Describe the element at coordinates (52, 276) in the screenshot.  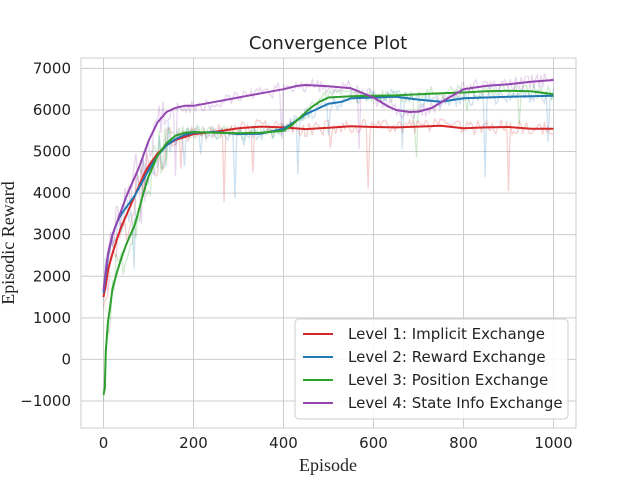
I see `y-tick-label: 2000` at that location.